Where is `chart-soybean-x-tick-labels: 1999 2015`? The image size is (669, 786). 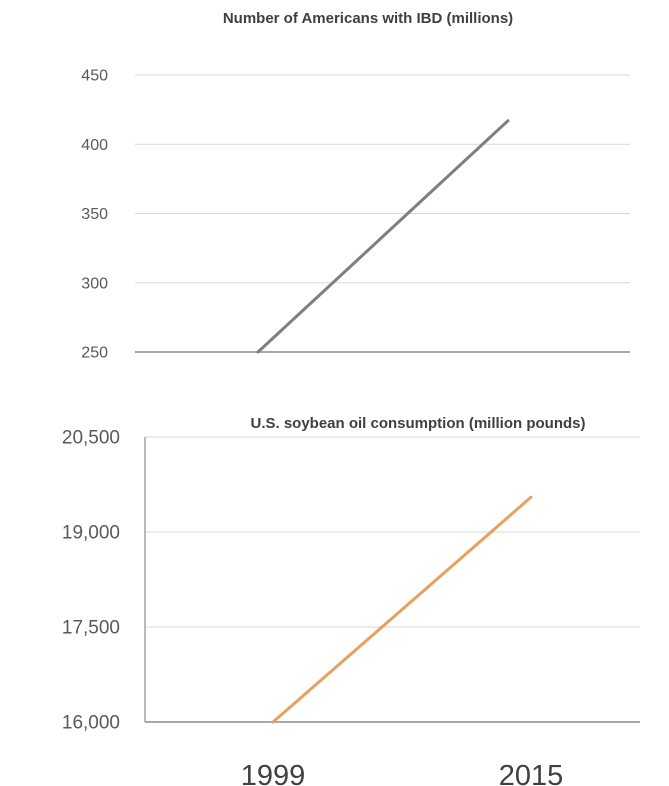 chart-soybean-x-tick-labels: 1999 2015 is located at coordinates (402, 773).